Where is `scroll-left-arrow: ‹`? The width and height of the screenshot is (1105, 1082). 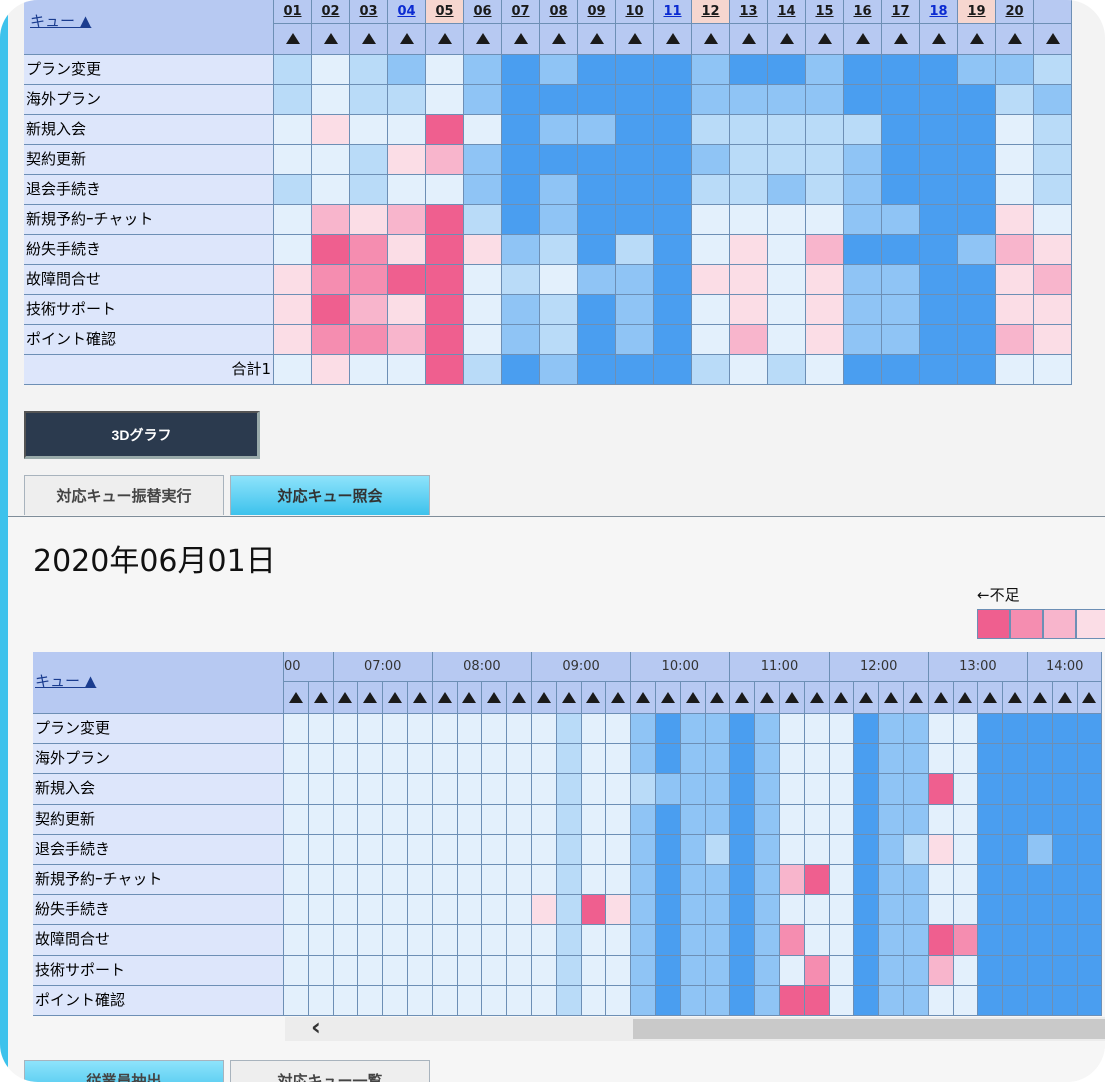 scroll-left-arrow: ‹ is located at coordinates (316, 1027).